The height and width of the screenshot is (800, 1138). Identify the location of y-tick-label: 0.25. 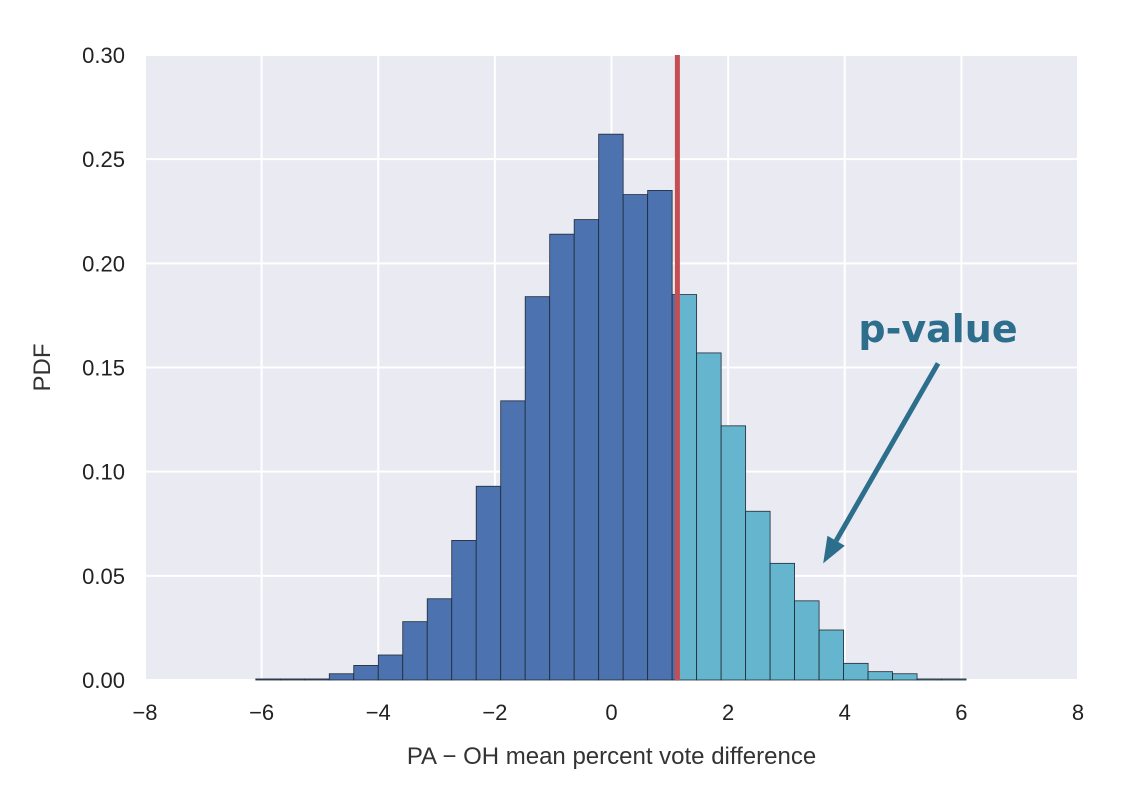
(103, 159).